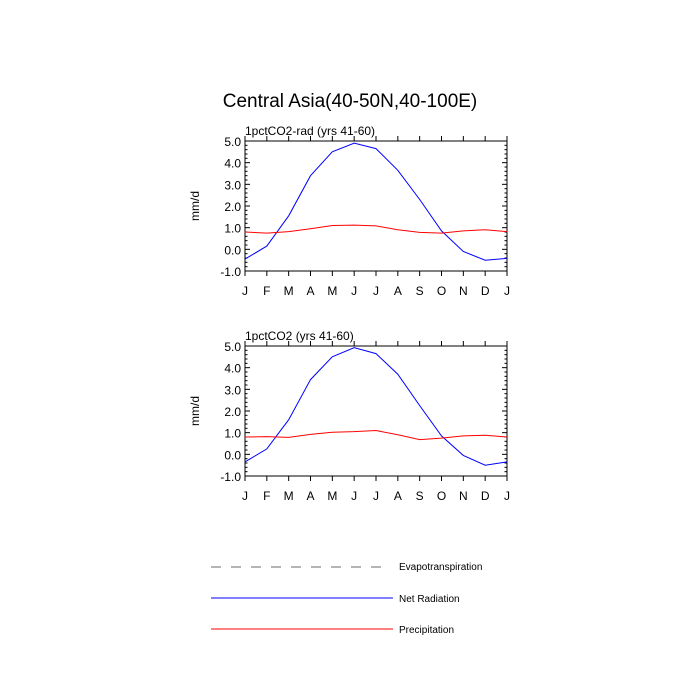 This screenshot has width=700, height=700. I want to click on panel-title: 1pctCO2-rad (yrs 41-60), so click(310, 131).